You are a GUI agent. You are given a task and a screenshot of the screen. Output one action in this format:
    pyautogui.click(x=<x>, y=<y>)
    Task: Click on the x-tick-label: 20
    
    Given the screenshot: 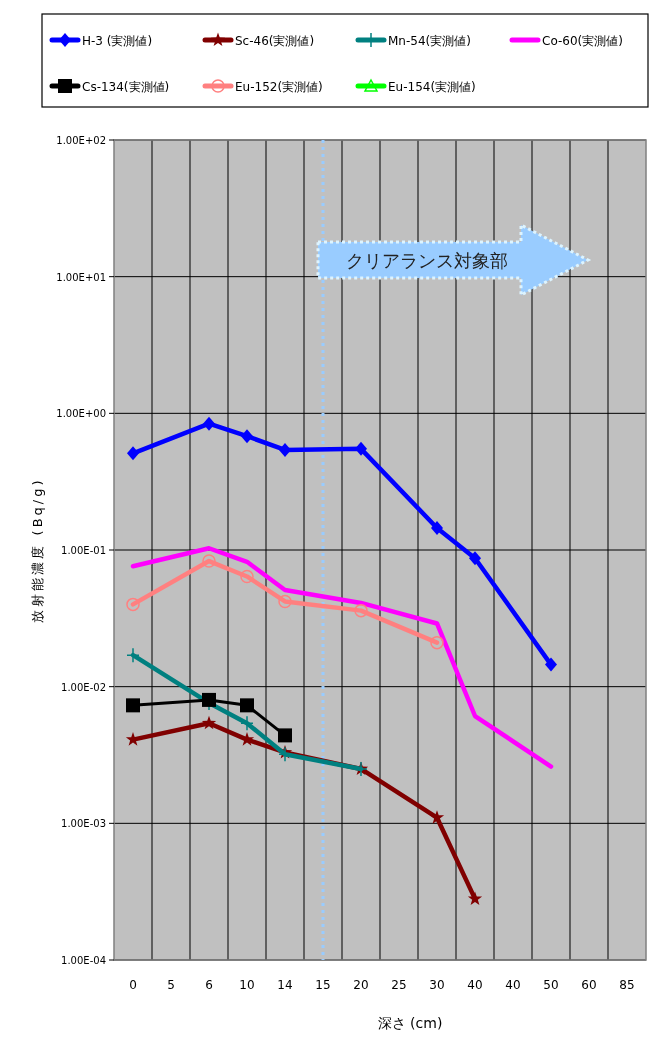 What is the action you would take?
    pyautogui.click(x=361, y=985)
    